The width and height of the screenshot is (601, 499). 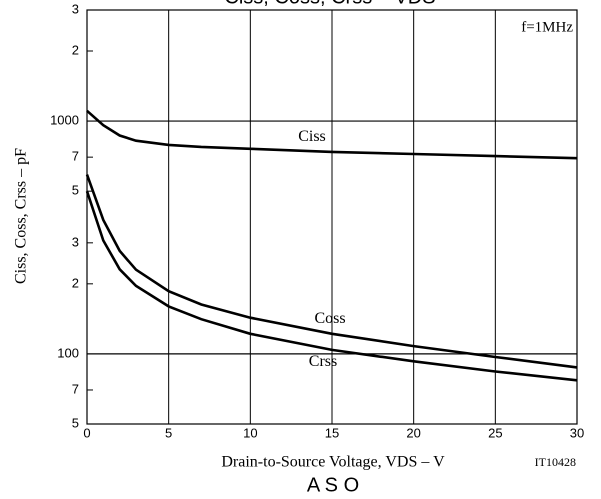 What do you see at coordinates (329, 318) in the screenshot?
I see `series-label: Coss` at bounding box center [329, 318].